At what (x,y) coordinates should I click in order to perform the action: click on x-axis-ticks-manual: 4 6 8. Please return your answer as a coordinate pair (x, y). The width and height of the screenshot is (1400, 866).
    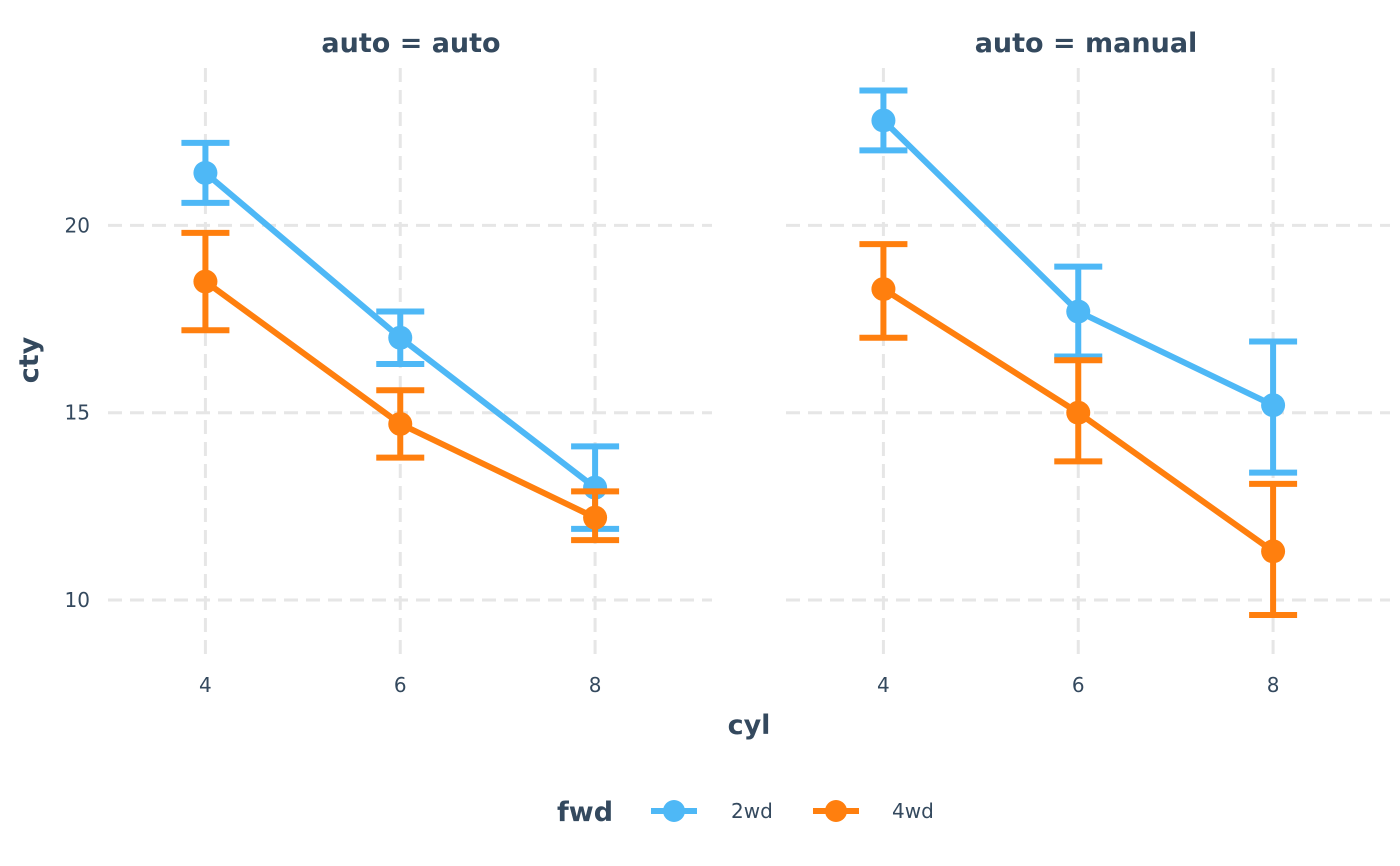
    Looking at the image, I should click on (1078, 685).